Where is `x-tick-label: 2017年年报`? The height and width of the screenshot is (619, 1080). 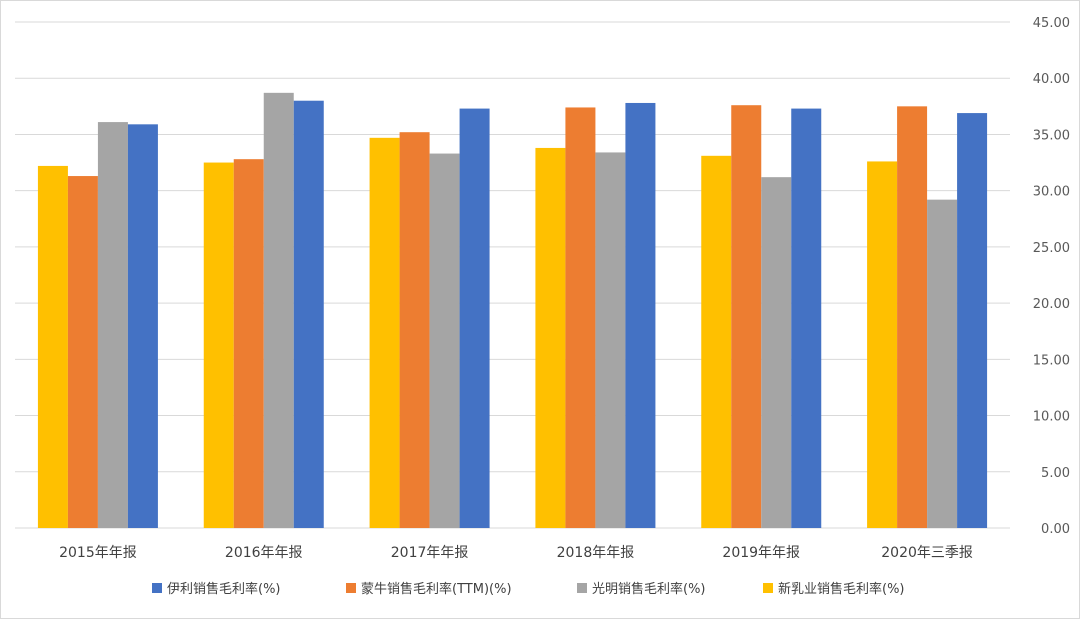 x-tick-label: 2017年年报 is located at coordinates (430, 553).